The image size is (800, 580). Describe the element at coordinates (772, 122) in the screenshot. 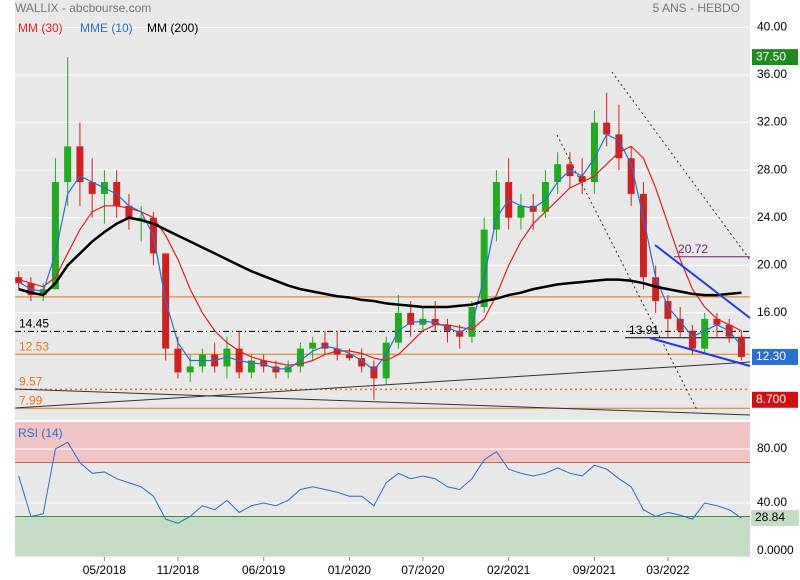

I see `y-tick-label: 32.00` at that location.